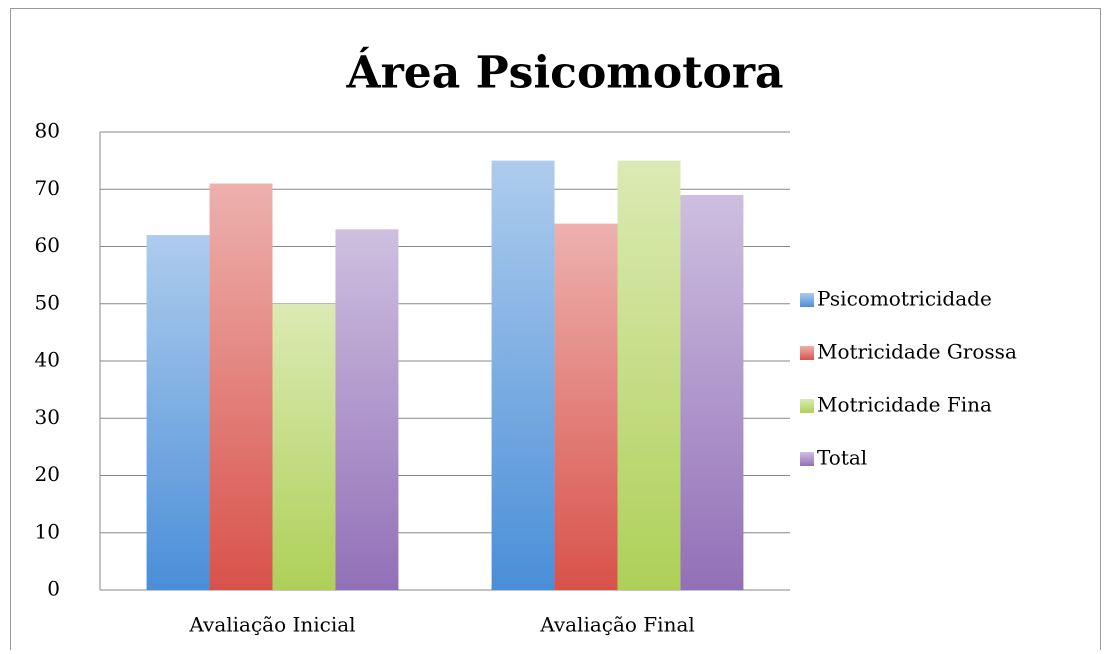 The image size is (1108, 654). I want to click on y-tick-label: 20, so click(47, 474).